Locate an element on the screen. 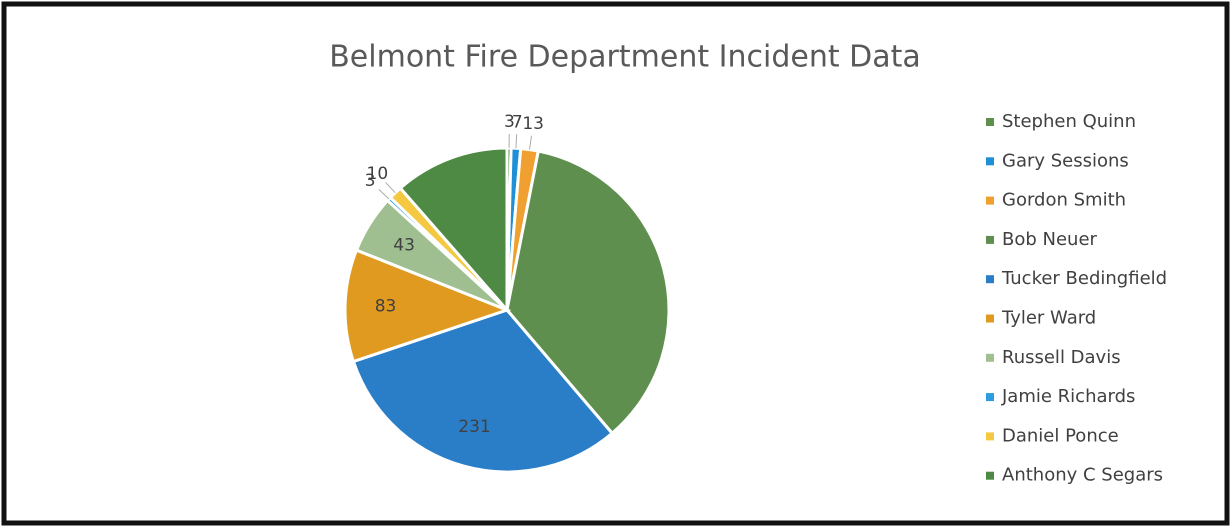 This screenshot has width=1231, height=527. legend-label: Bob Neuer is located at coordinates (1050, 239).